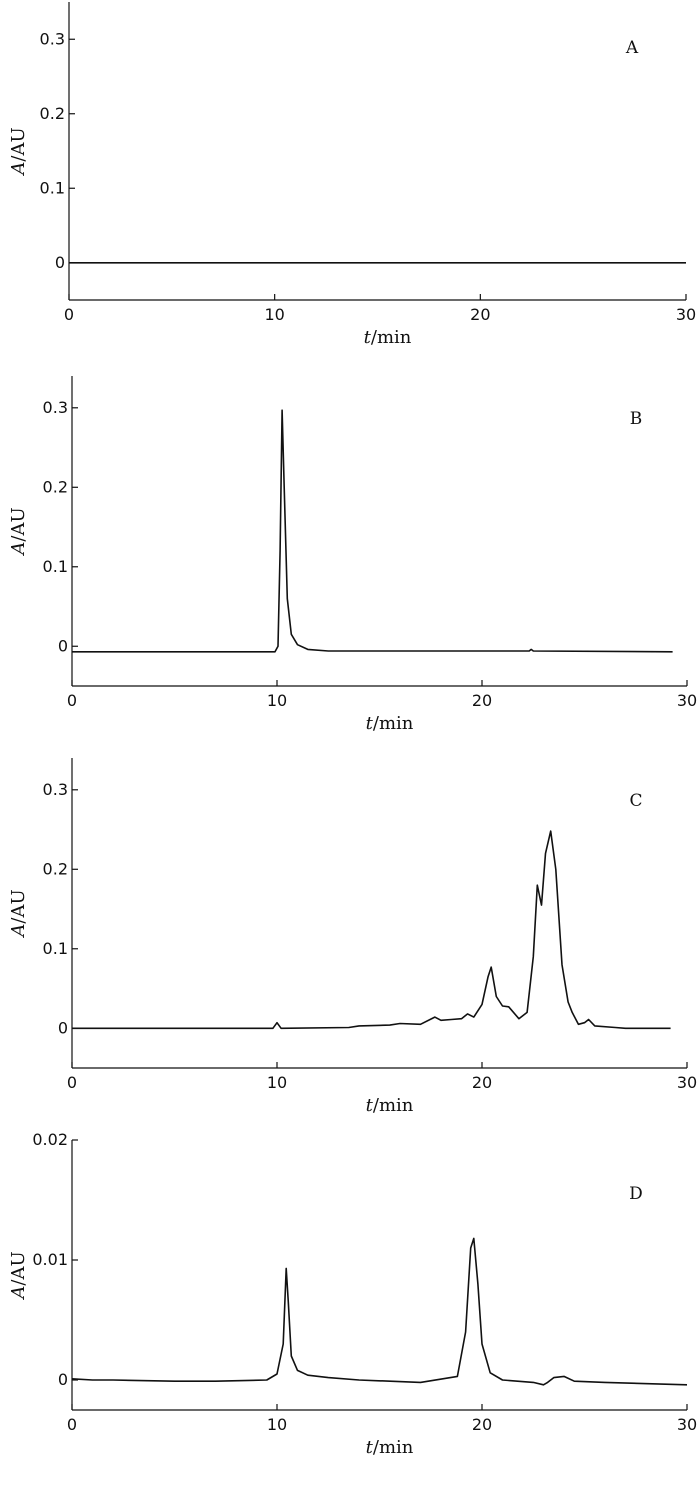  Describe the element at coordinates (50, 1259) in the screenshot. I see `y-tick-label: 0.01` at that location.